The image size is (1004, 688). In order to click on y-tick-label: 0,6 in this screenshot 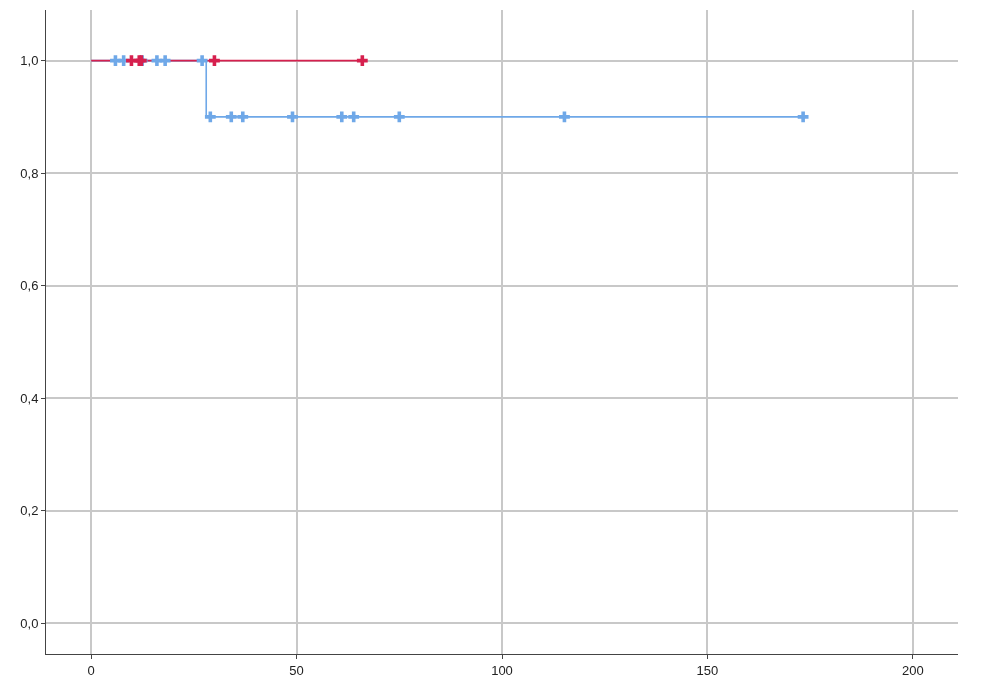, I will do `click(29, 286)`.